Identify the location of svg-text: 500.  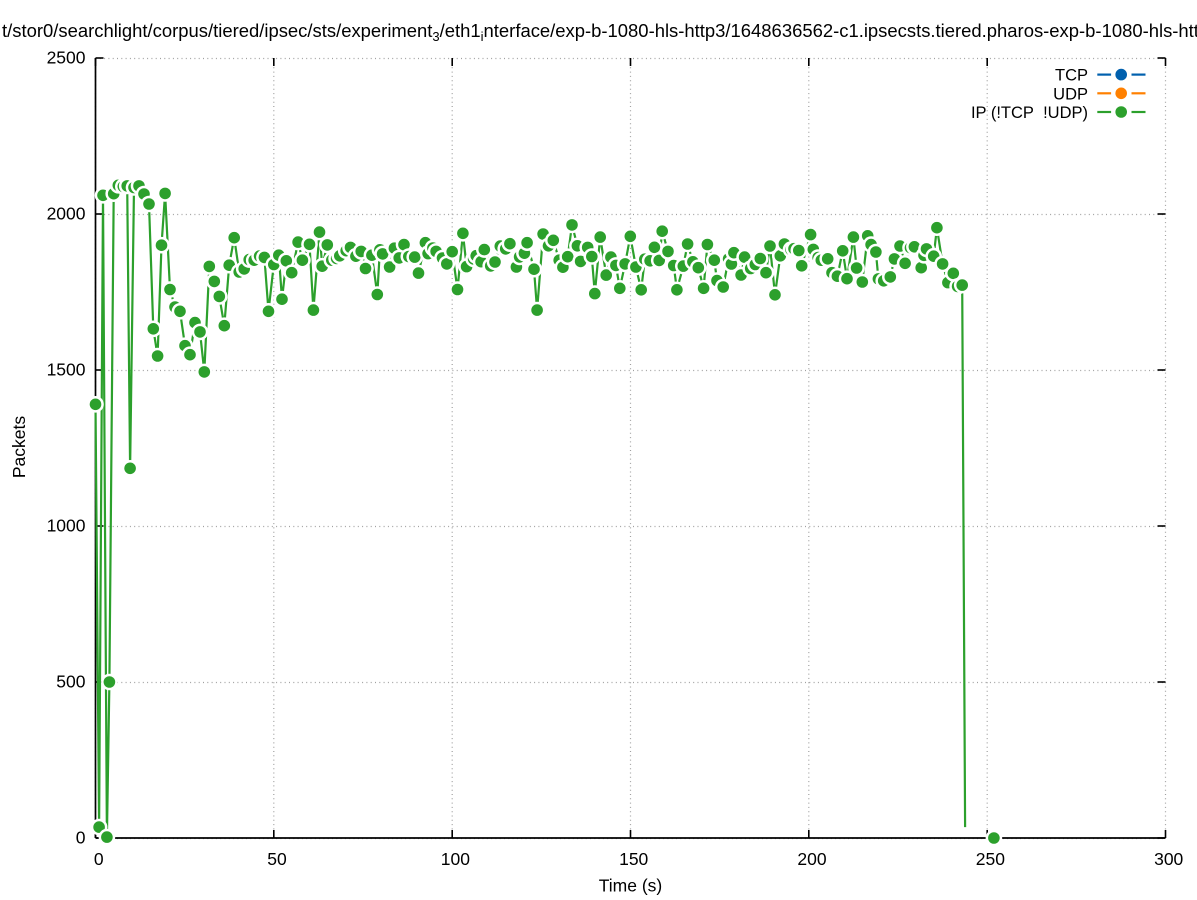
(70, 682).